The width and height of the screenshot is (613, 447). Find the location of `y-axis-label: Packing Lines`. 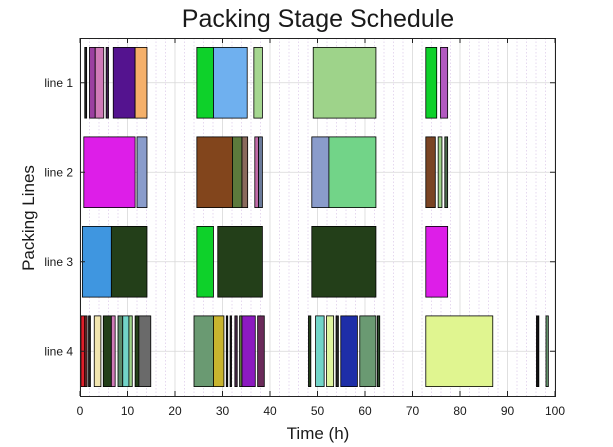

y-axis-label: Packing Lines is located at coordinates (28, 218).